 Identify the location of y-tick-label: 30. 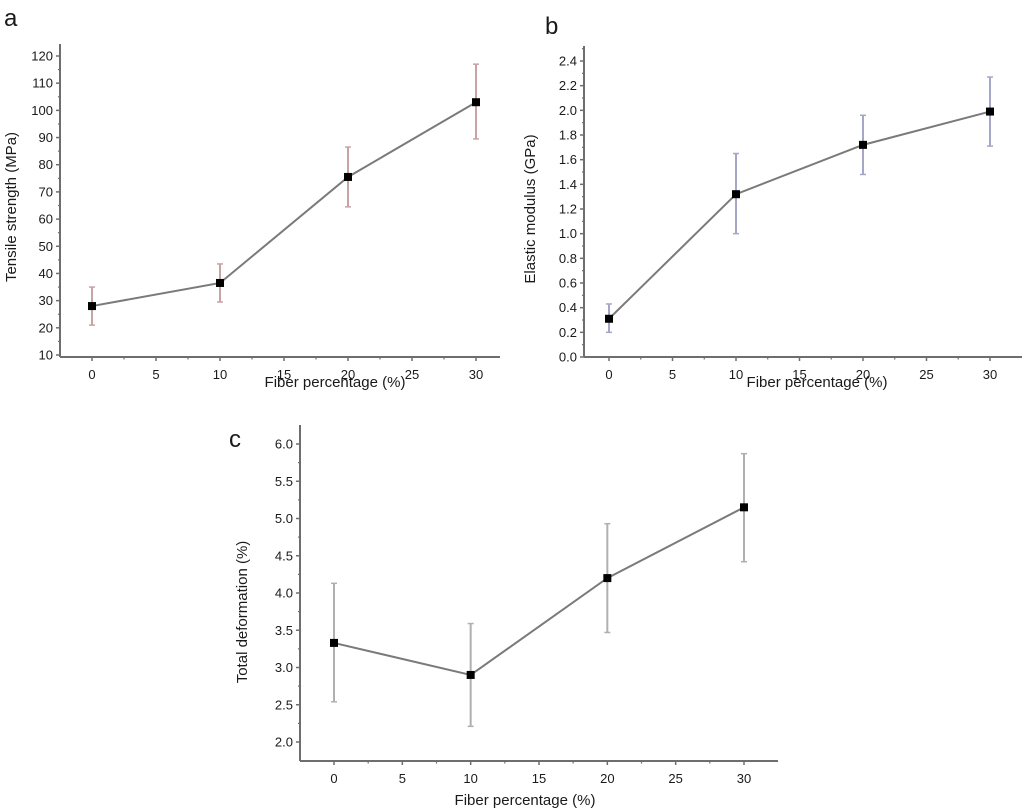
(46, 300).